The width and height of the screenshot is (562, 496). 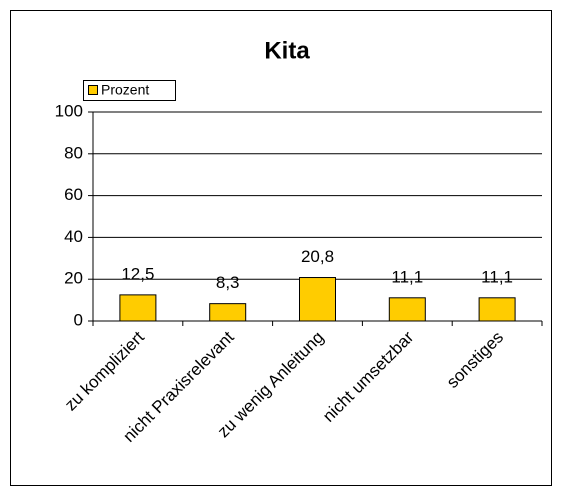 I want to click on y-tick-label: 100, so click(x=69, y=110).